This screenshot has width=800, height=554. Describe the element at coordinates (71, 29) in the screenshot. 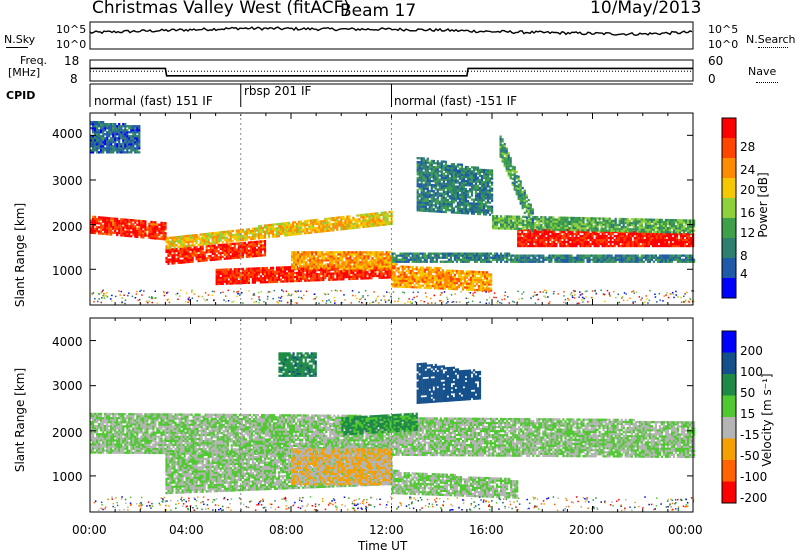

I see `nsky-tick-top: 10^5` at that location.